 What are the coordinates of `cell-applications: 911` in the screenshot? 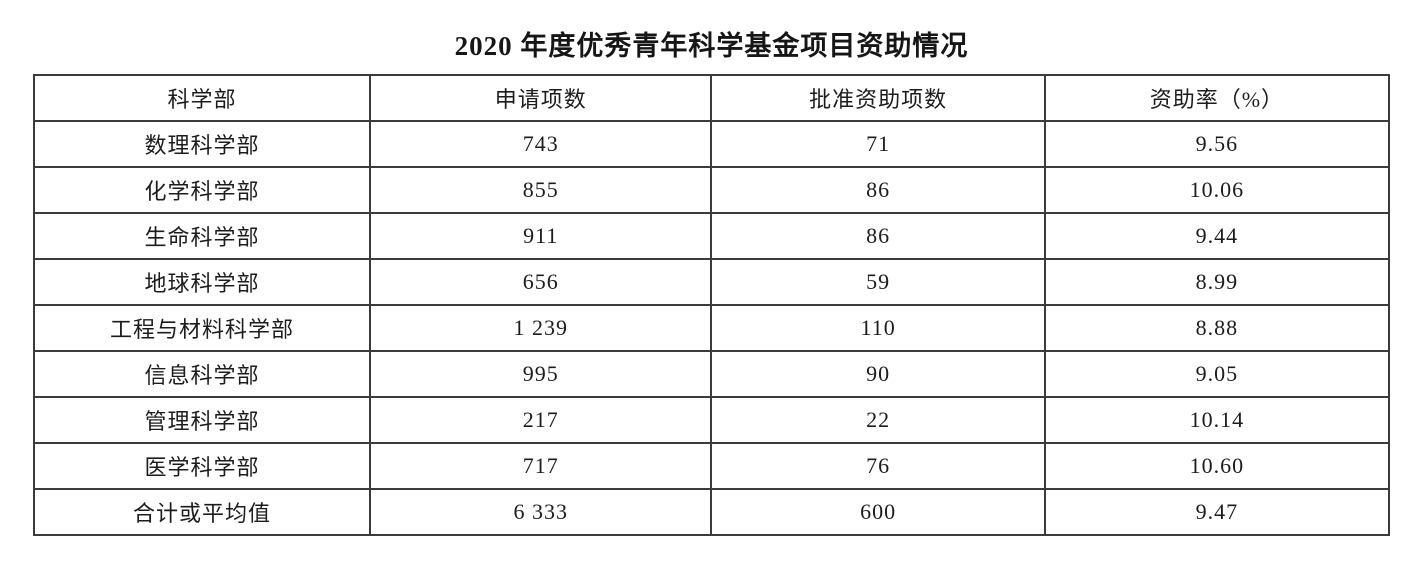 It's located at (541, 236).